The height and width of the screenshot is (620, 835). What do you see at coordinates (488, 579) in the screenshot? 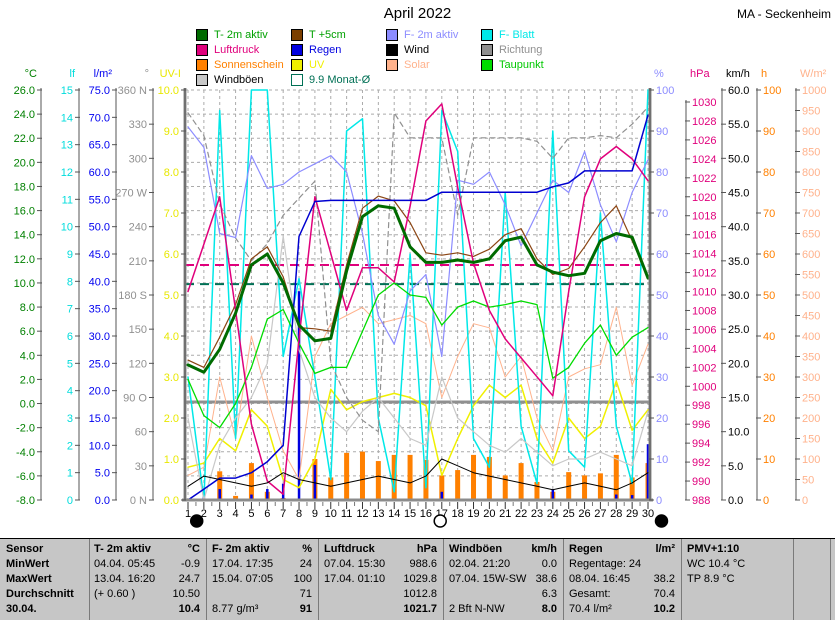
I see `panel-cell-label: 07.04. 15W-SW` at bounding box center [488, 579].